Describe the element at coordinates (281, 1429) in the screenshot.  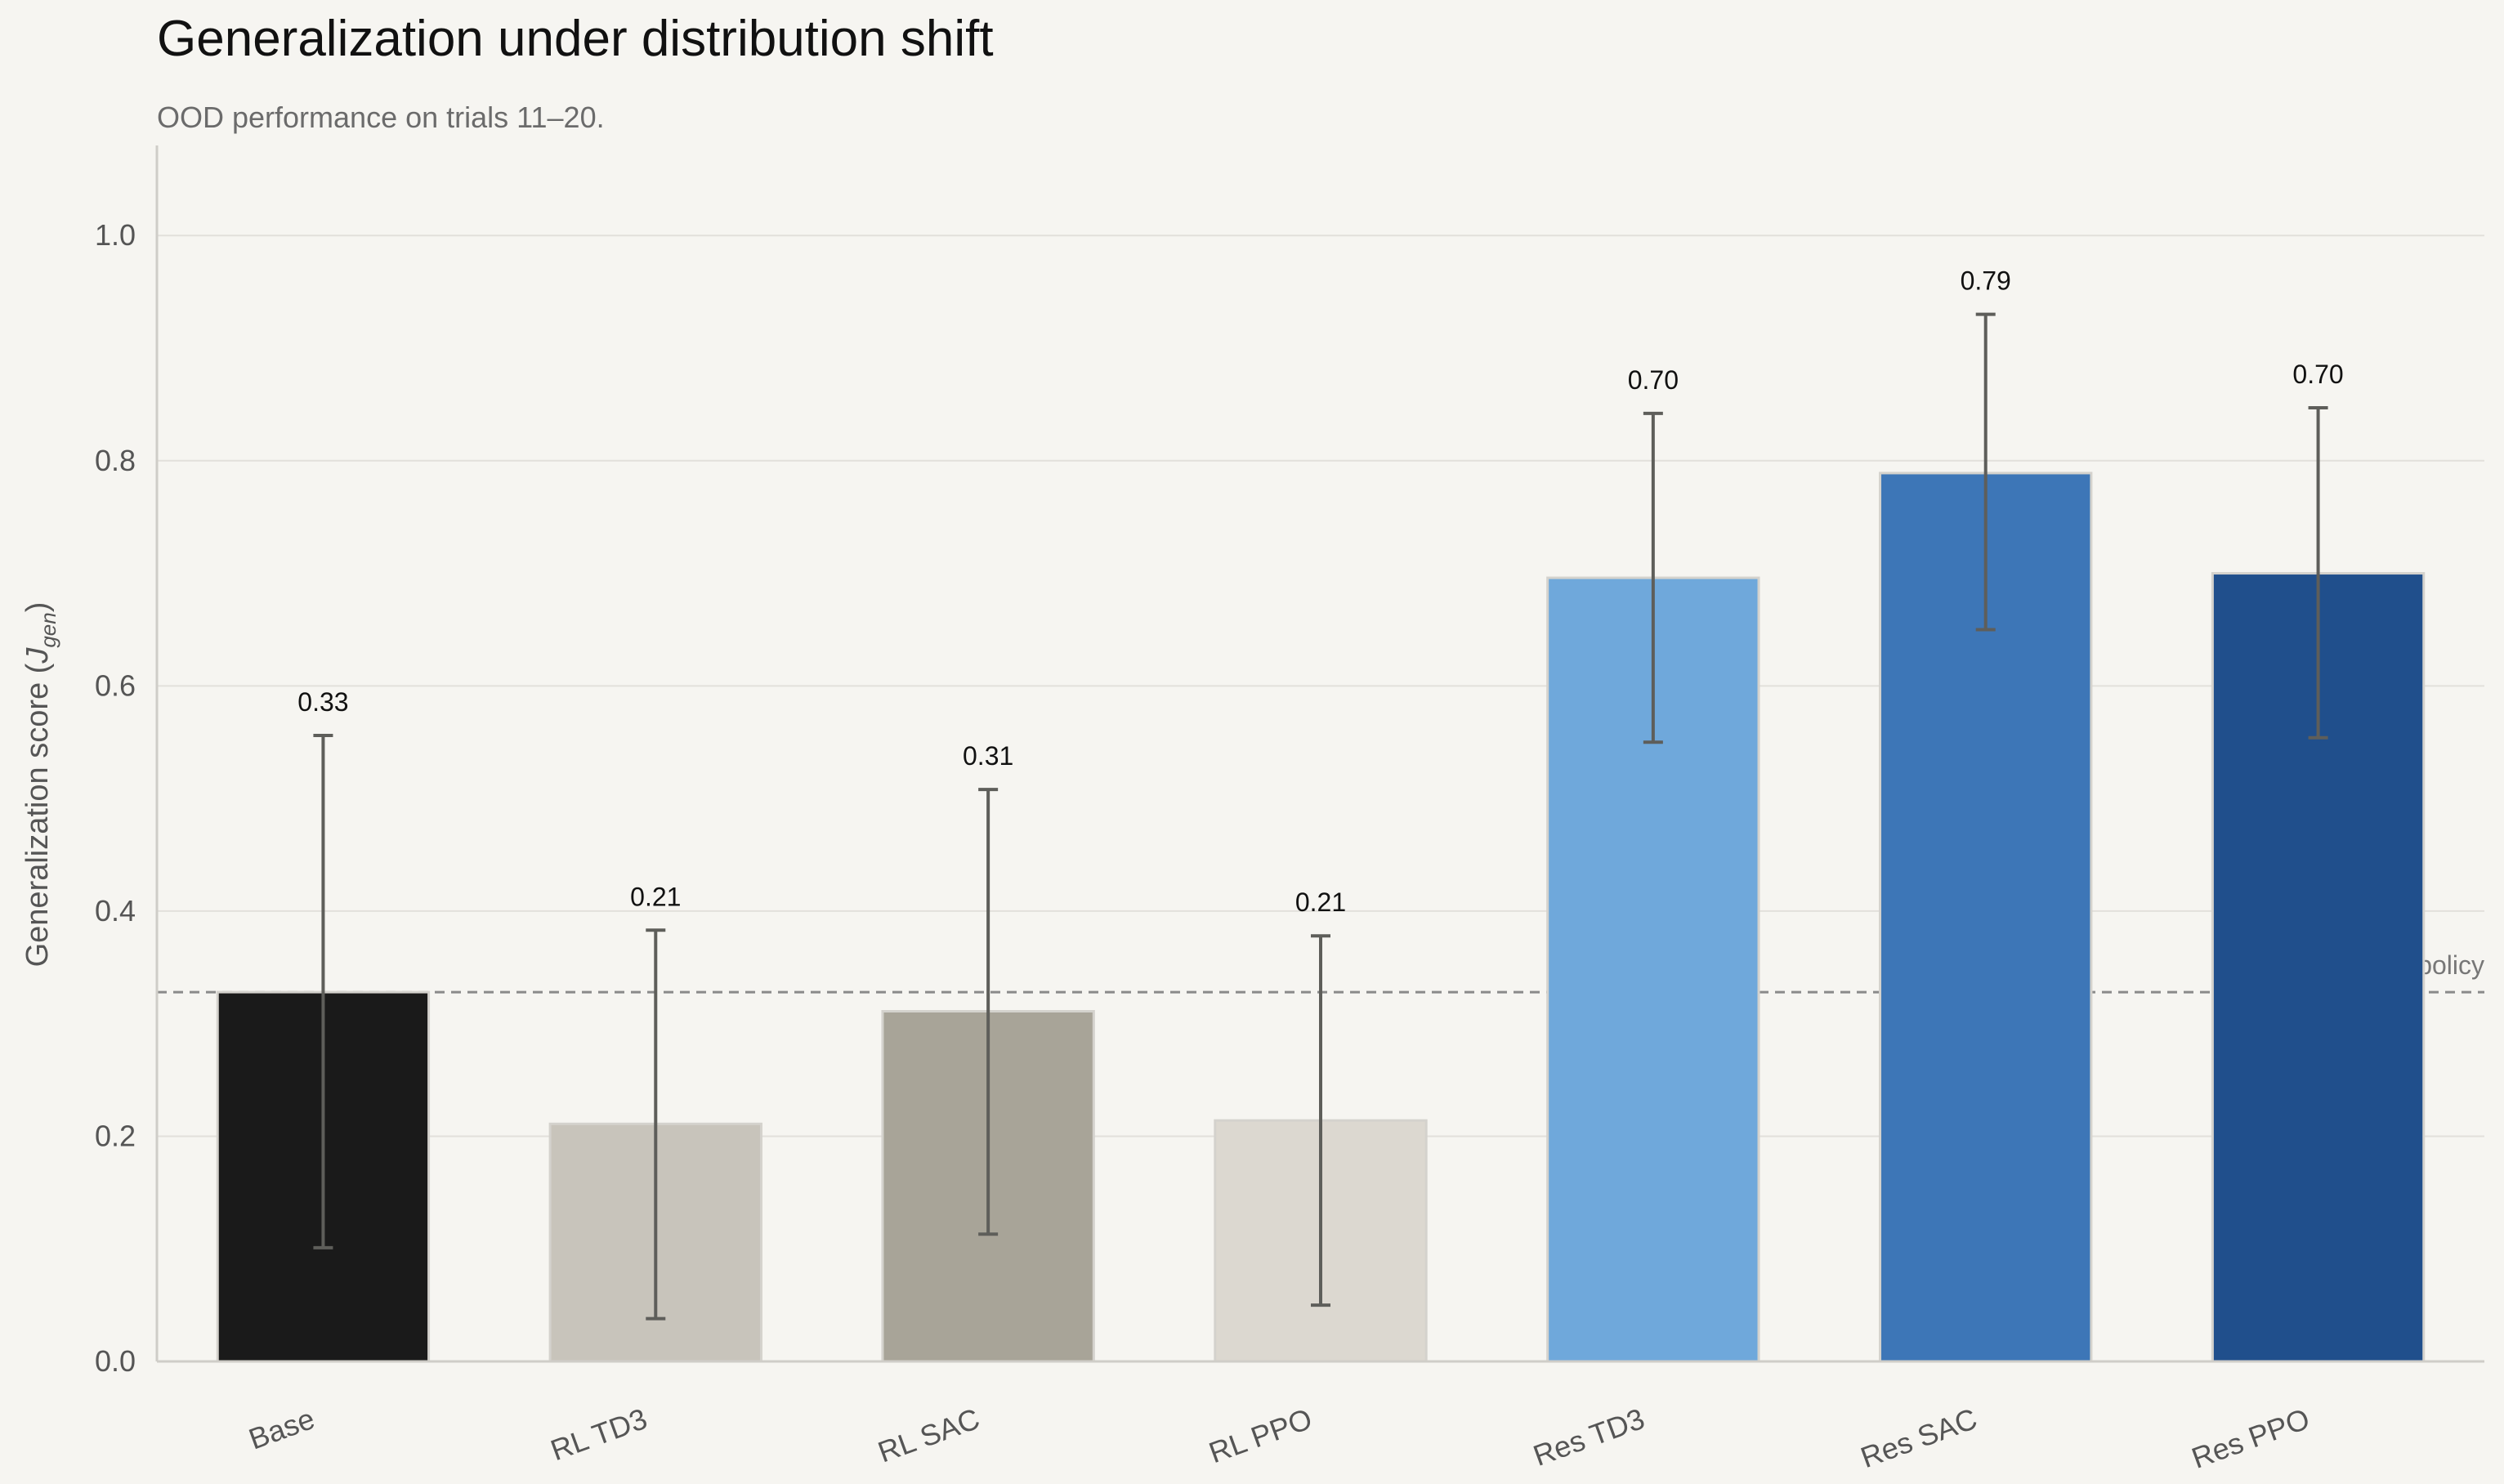
I see `x-tick-label: Base` at that location.